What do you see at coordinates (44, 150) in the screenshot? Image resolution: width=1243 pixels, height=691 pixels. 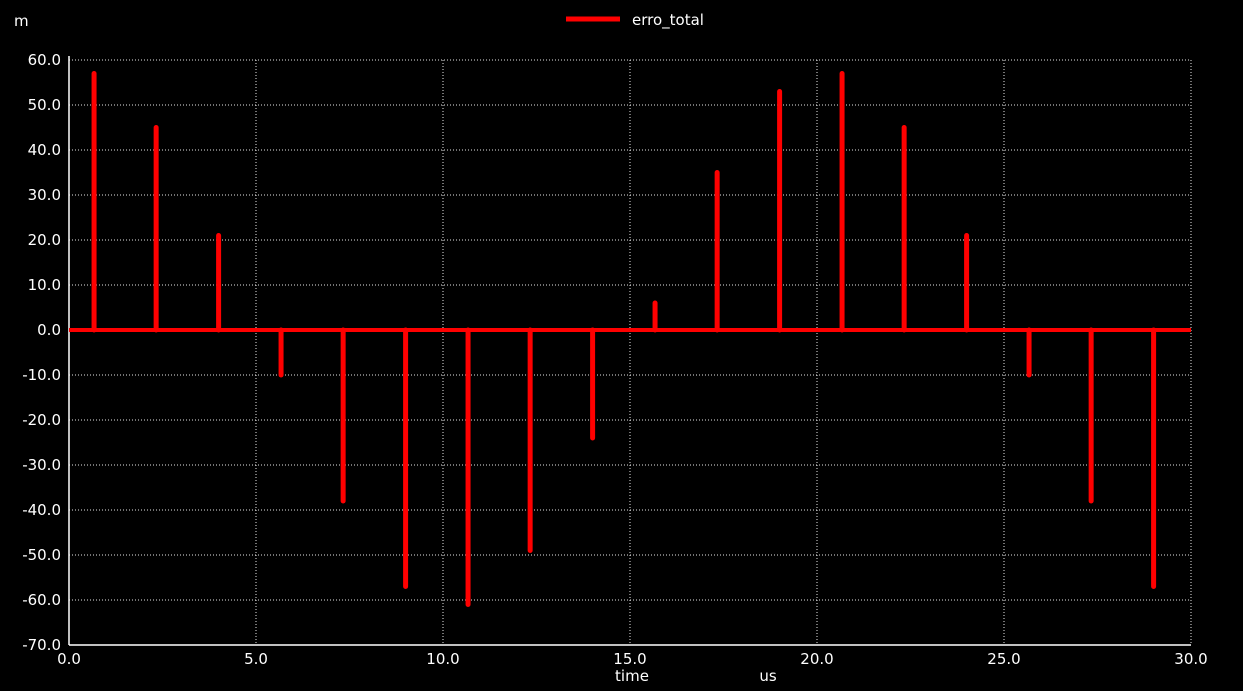 I see `y-tick-label: 40.0` at bounding box center [44, 150].